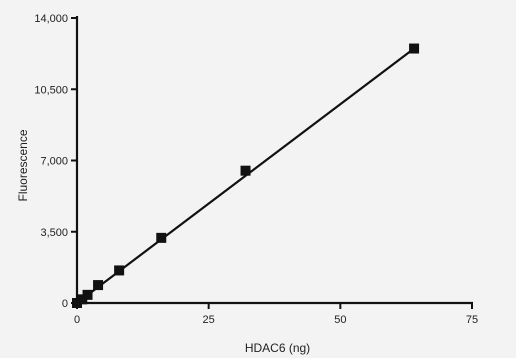  I want to click on x-tick-label: 50, so click(340, 320).